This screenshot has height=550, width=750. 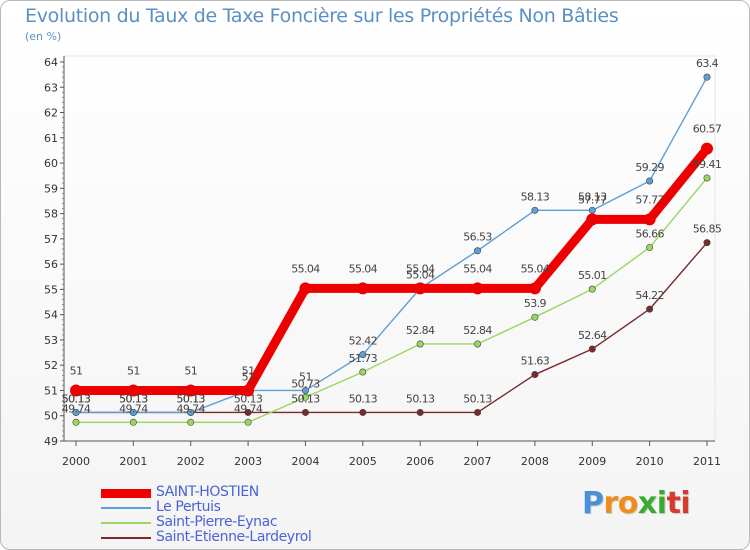 What do you see at coordinates (191, 461) in the screenshot?
I see `x-tick-label: 2002` at bounding box center [191, 461].